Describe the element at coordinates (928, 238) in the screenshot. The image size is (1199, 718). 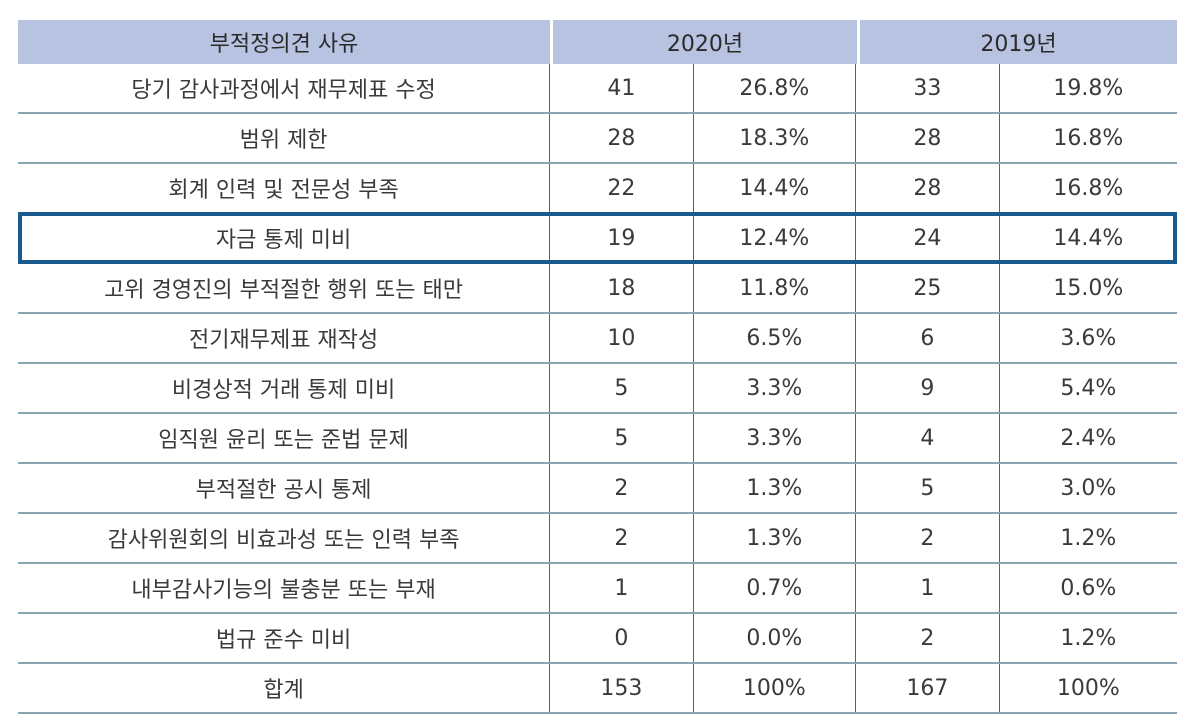
I see `count-2019-cell: 24` at that location.